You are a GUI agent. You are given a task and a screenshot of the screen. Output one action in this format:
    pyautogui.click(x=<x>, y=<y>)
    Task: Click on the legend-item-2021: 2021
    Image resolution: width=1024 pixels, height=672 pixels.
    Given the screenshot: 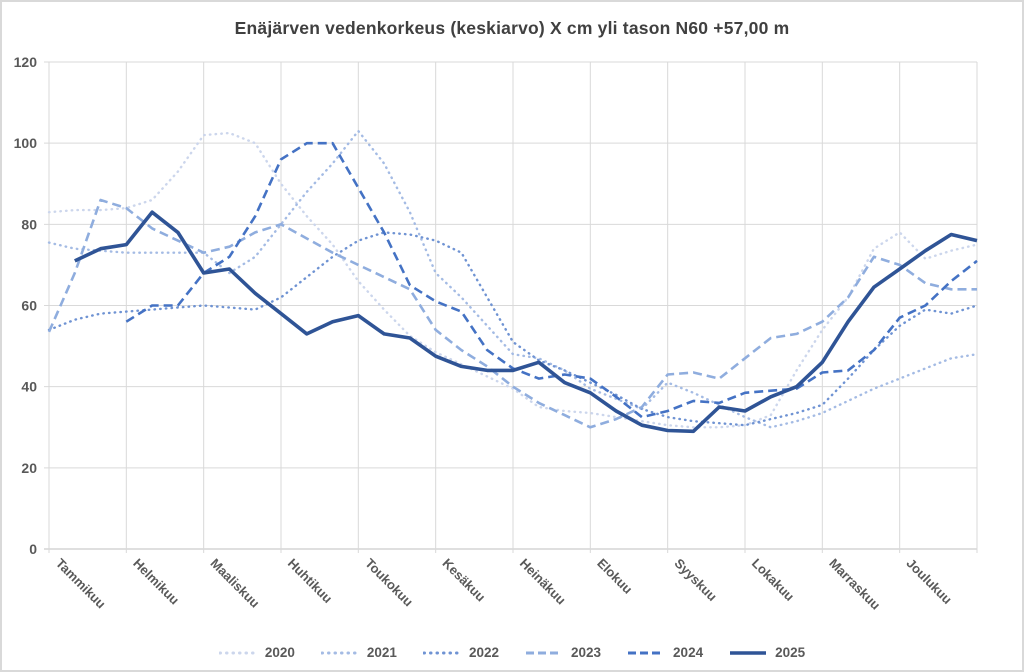 What is the action you would take?
    pyautogui.click(x=358, y=652)
    